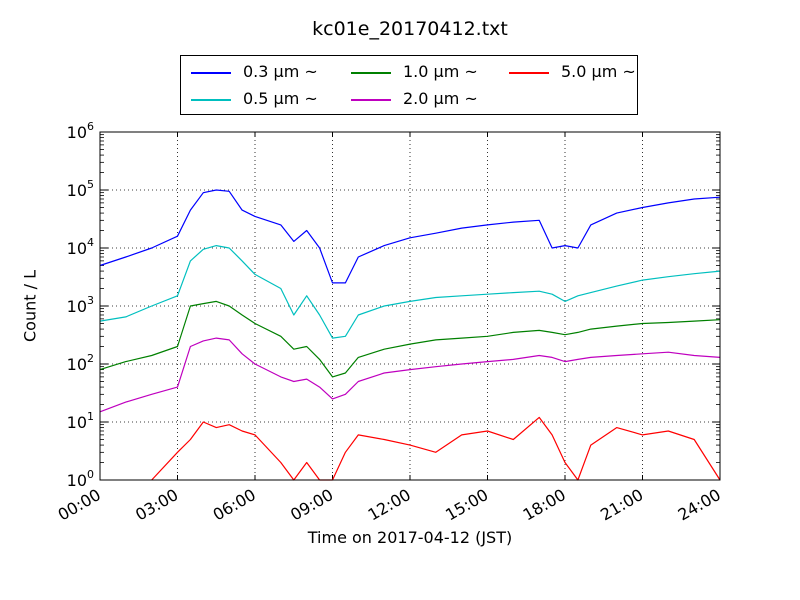  I want to click on x-tick-label: 15:00, so click(466, 505).